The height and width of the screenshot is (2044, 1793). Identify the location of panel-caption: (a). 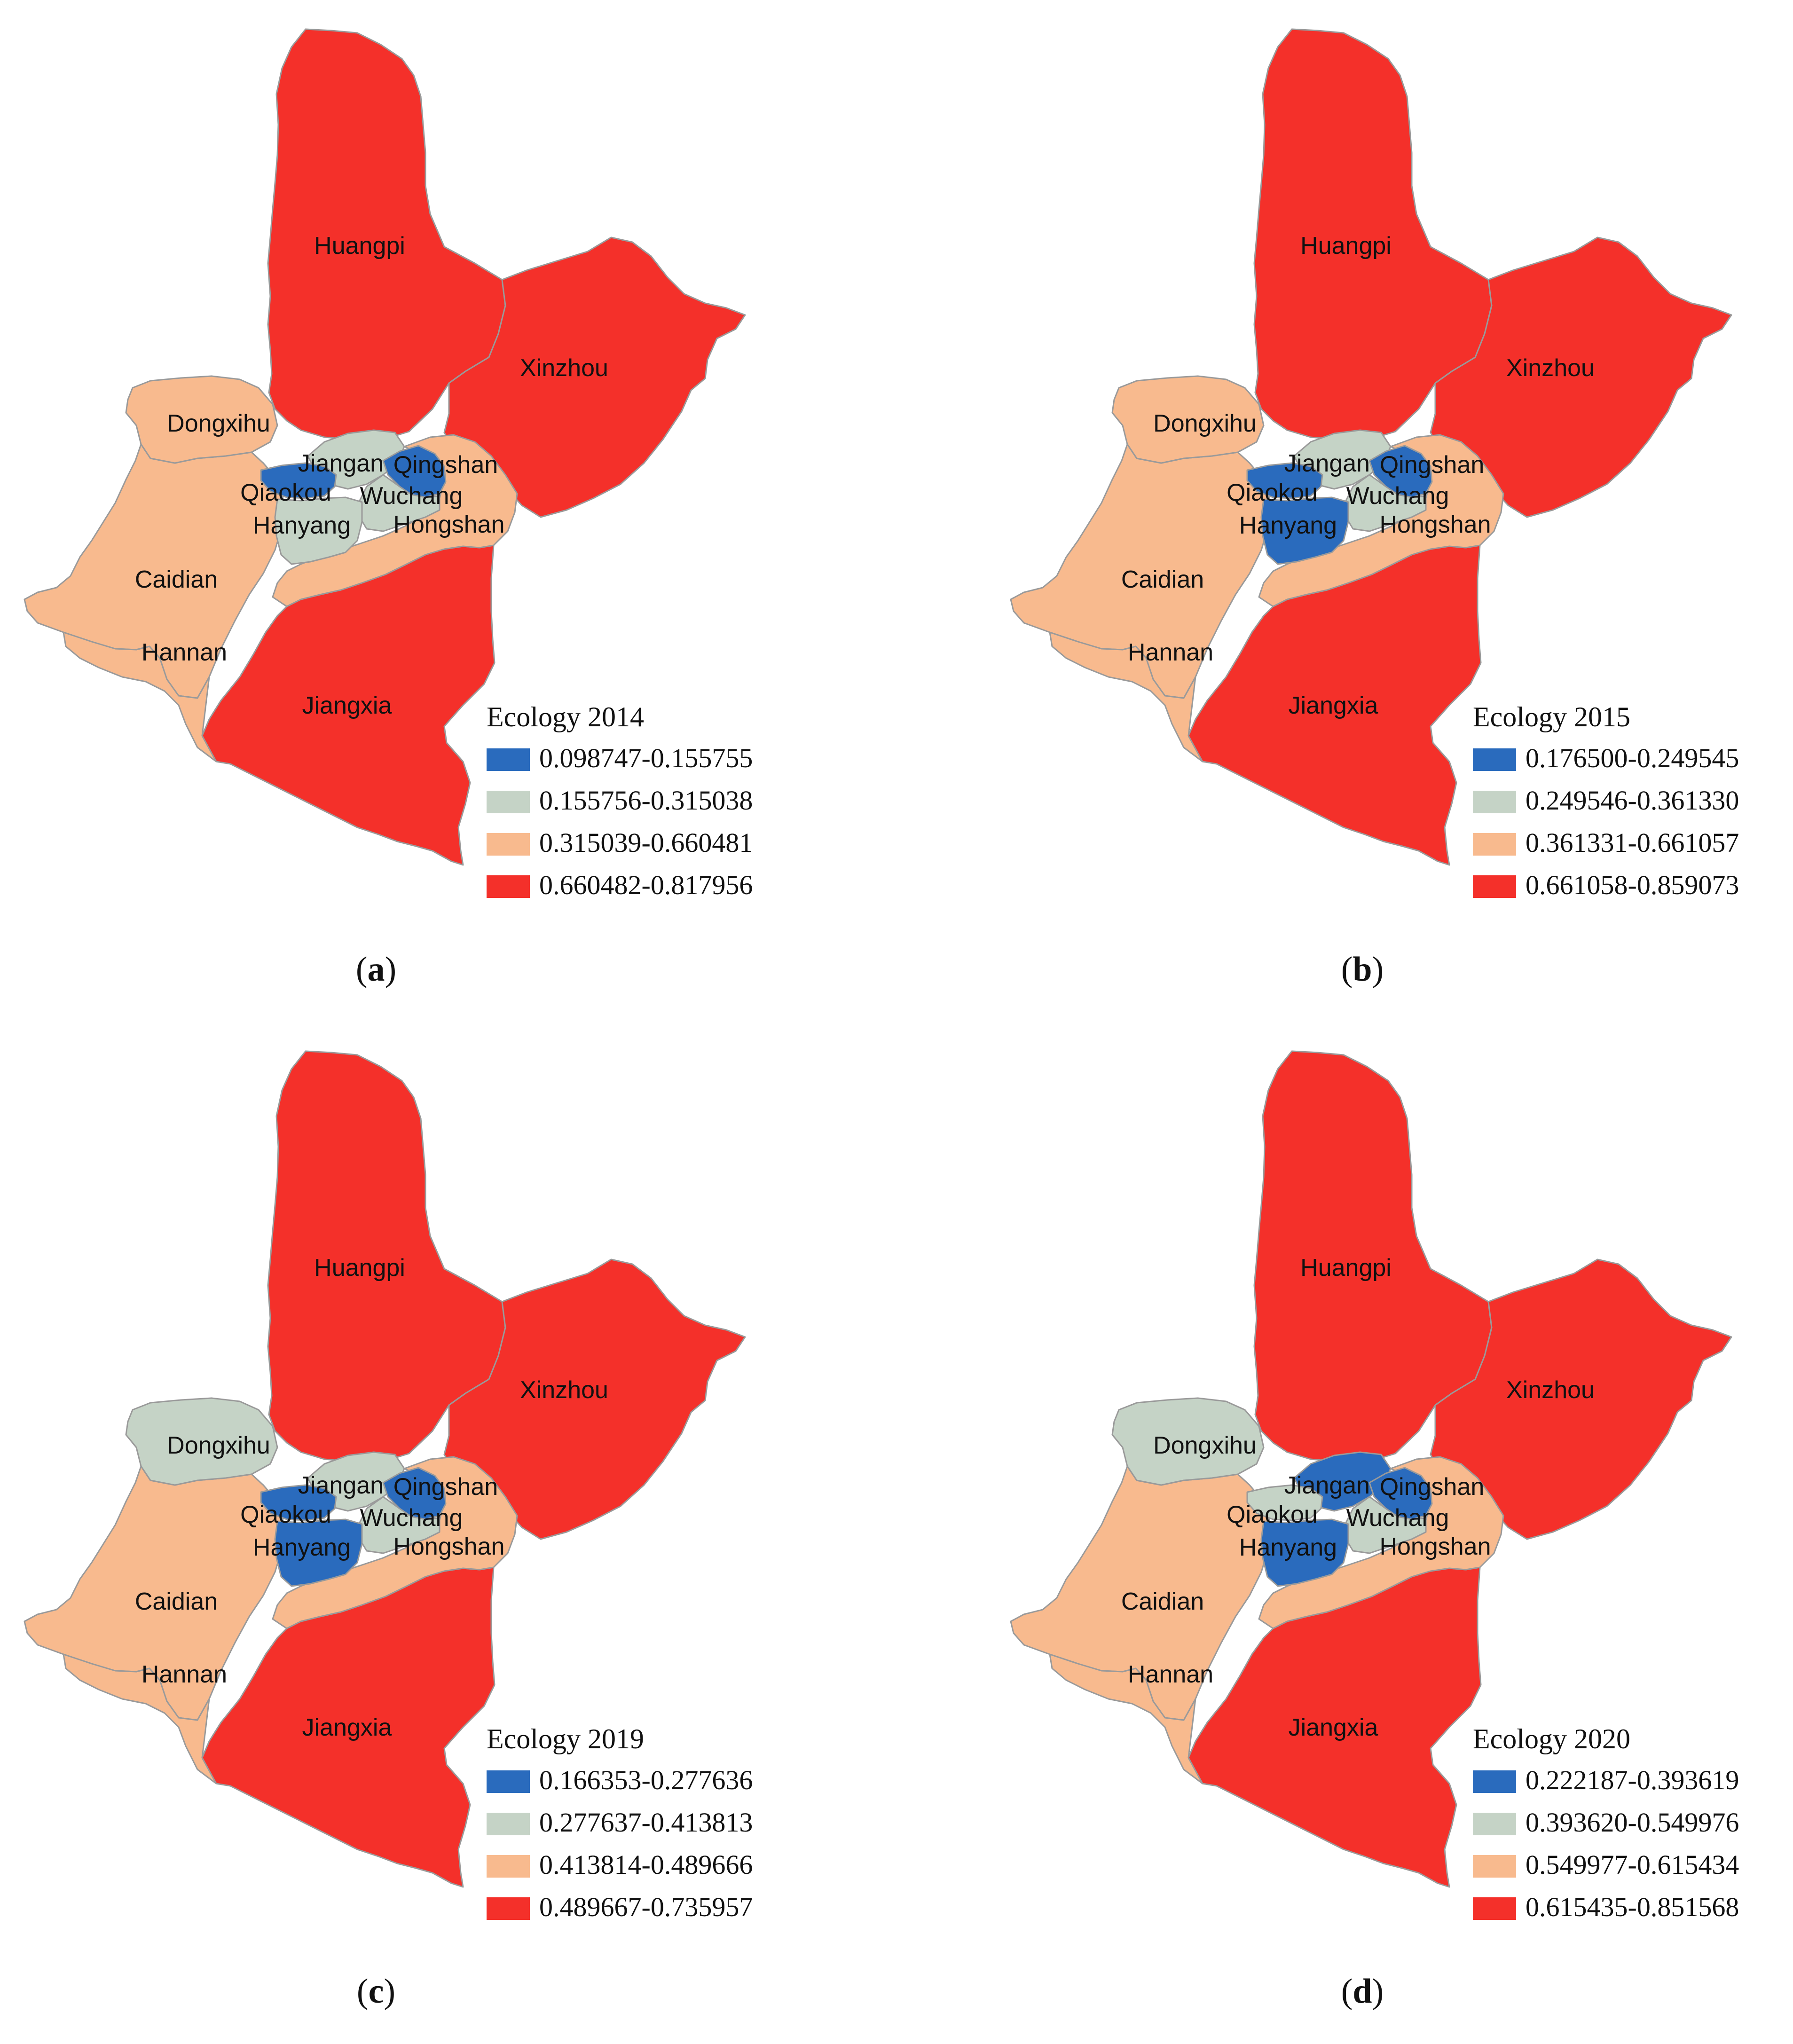
(376, 969).